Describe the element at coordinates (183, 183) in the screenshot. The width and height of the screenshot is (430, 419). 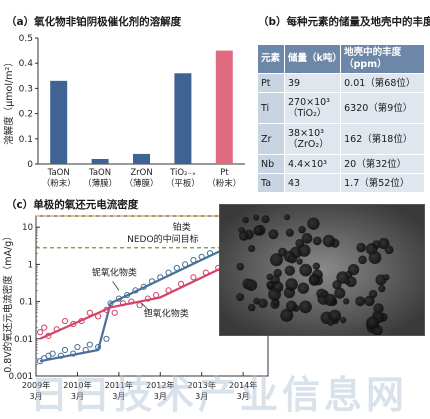
I see `x-tick-sublabel: （平板）` at that location.